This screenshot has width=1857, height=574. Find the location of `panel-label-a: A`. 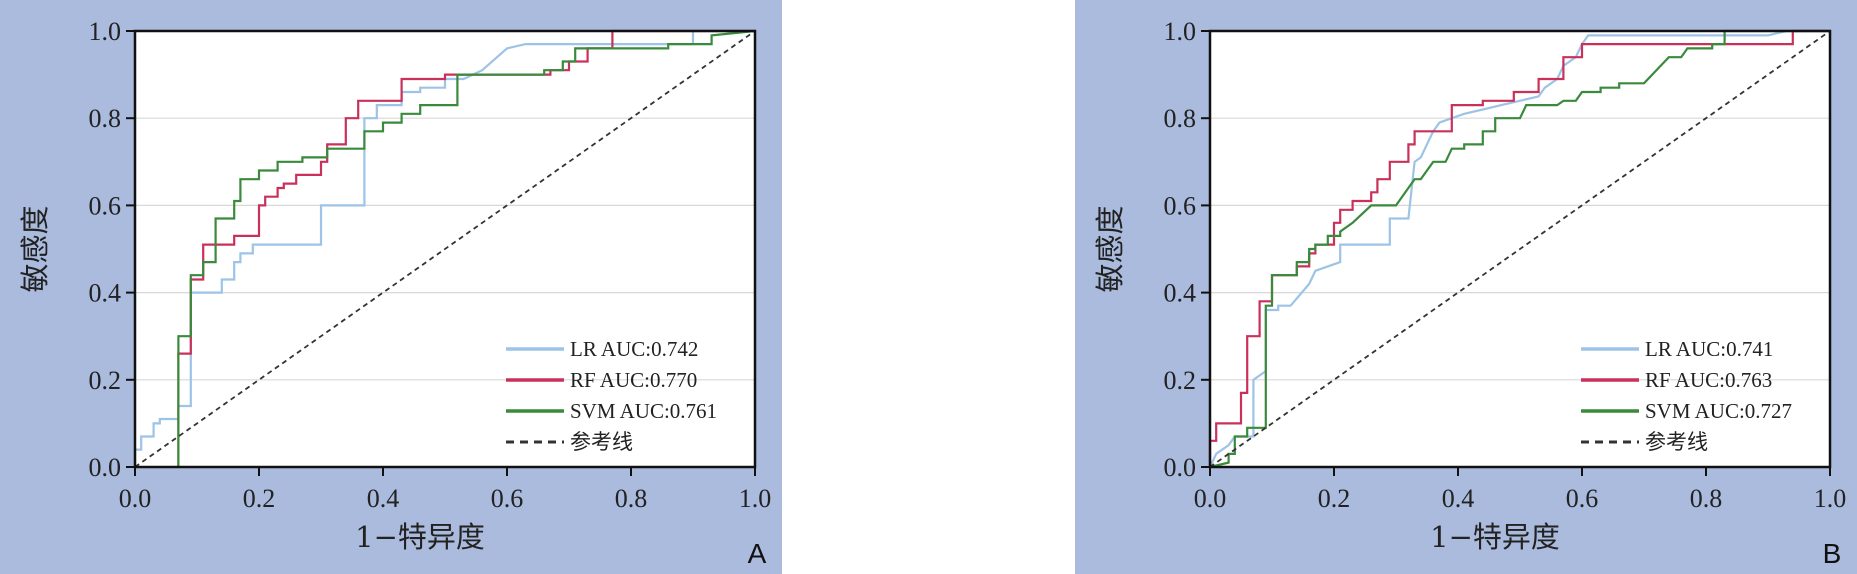

panel-label-a: A is located at coordinates (757, 553).